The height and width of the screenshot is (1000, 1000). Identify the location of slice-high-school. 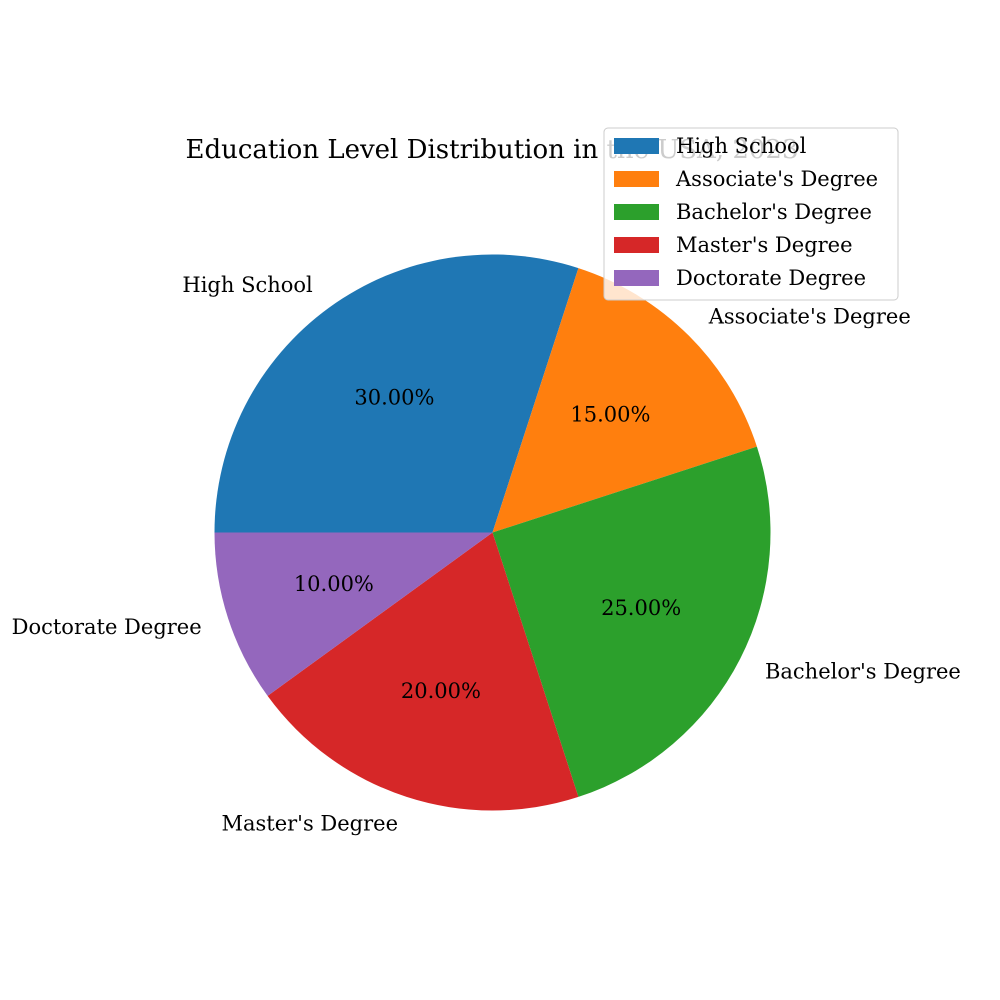
(396, 393).